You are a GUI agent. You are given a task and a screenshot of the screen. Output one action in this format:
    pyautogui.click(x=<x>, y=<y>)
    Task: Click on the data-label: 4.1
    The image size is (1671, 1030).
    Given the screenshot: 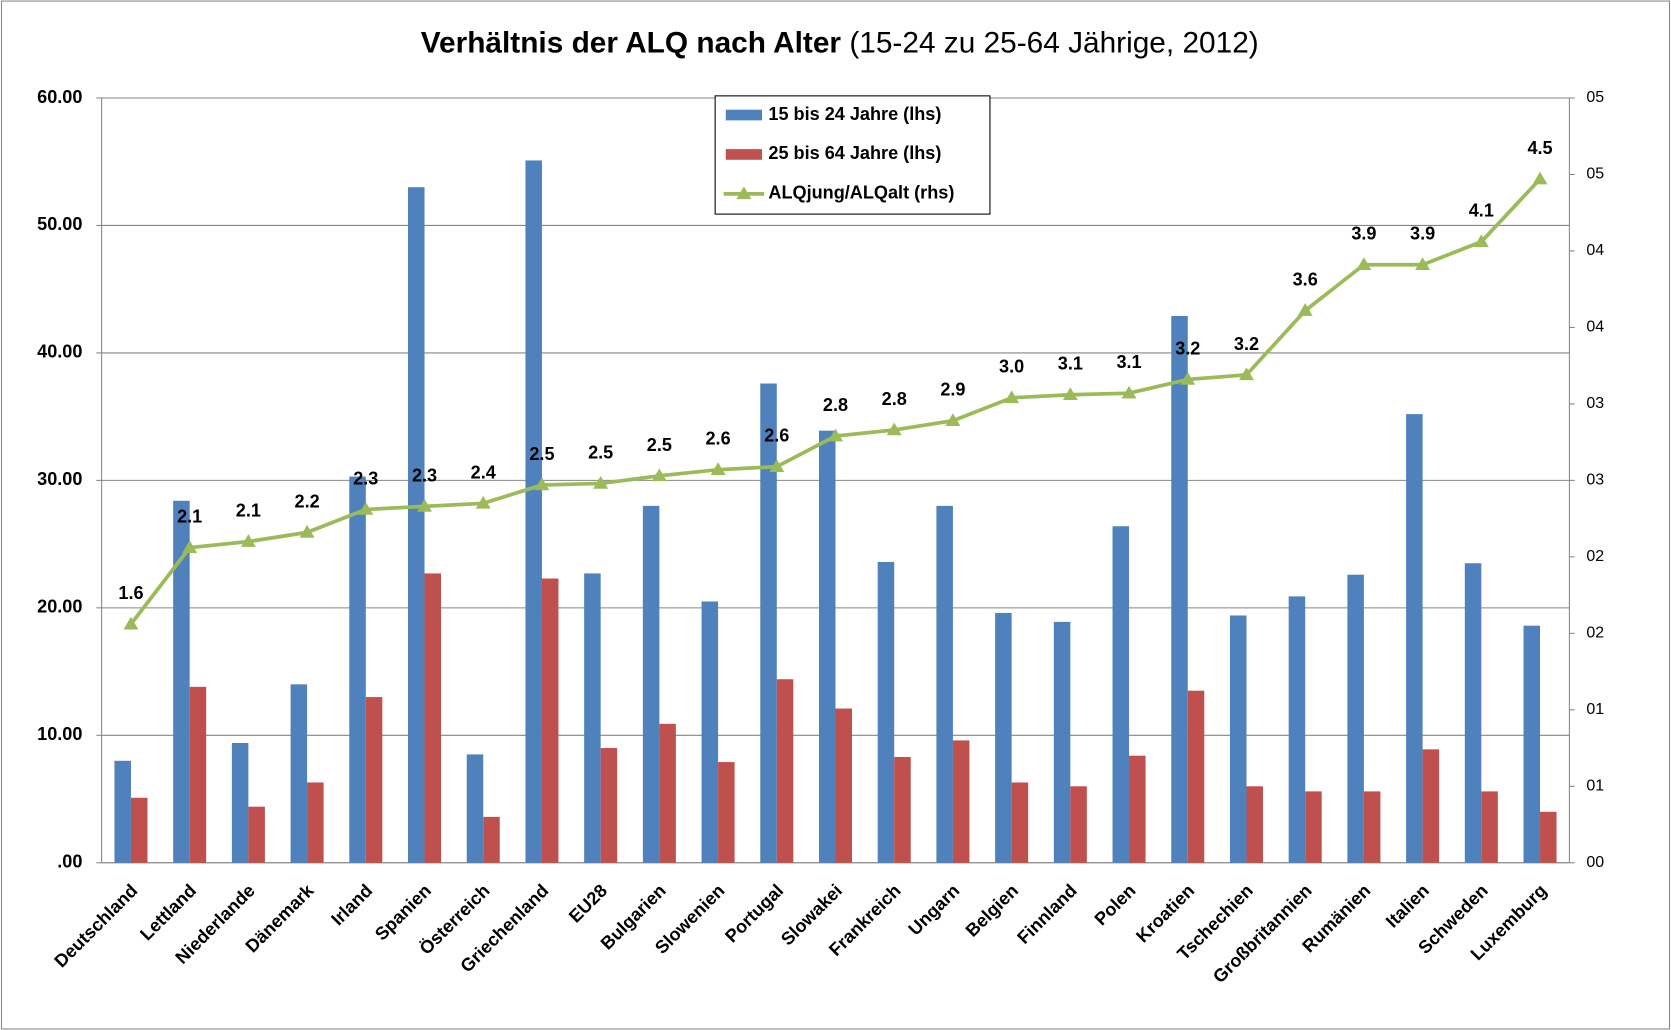 What is the action you would take?
    pyautogui.click(x=1481, y=211)
    